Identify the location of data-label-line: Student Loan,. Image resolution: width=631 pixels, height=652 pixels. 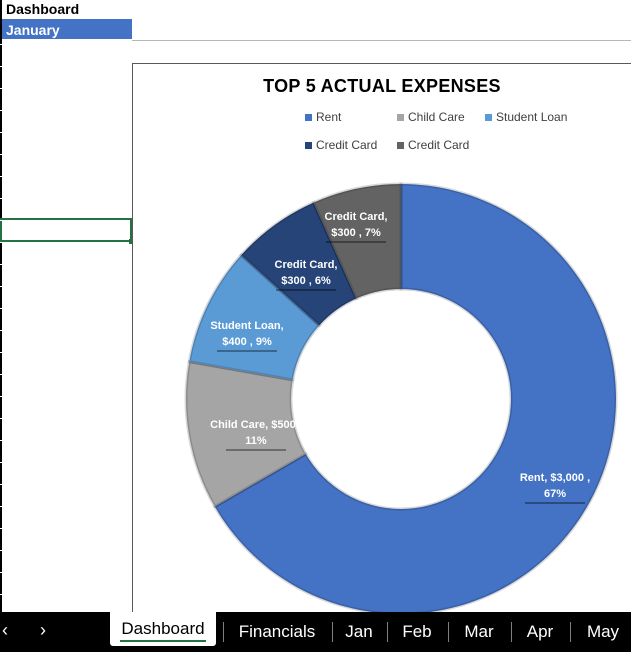
(246, 326).